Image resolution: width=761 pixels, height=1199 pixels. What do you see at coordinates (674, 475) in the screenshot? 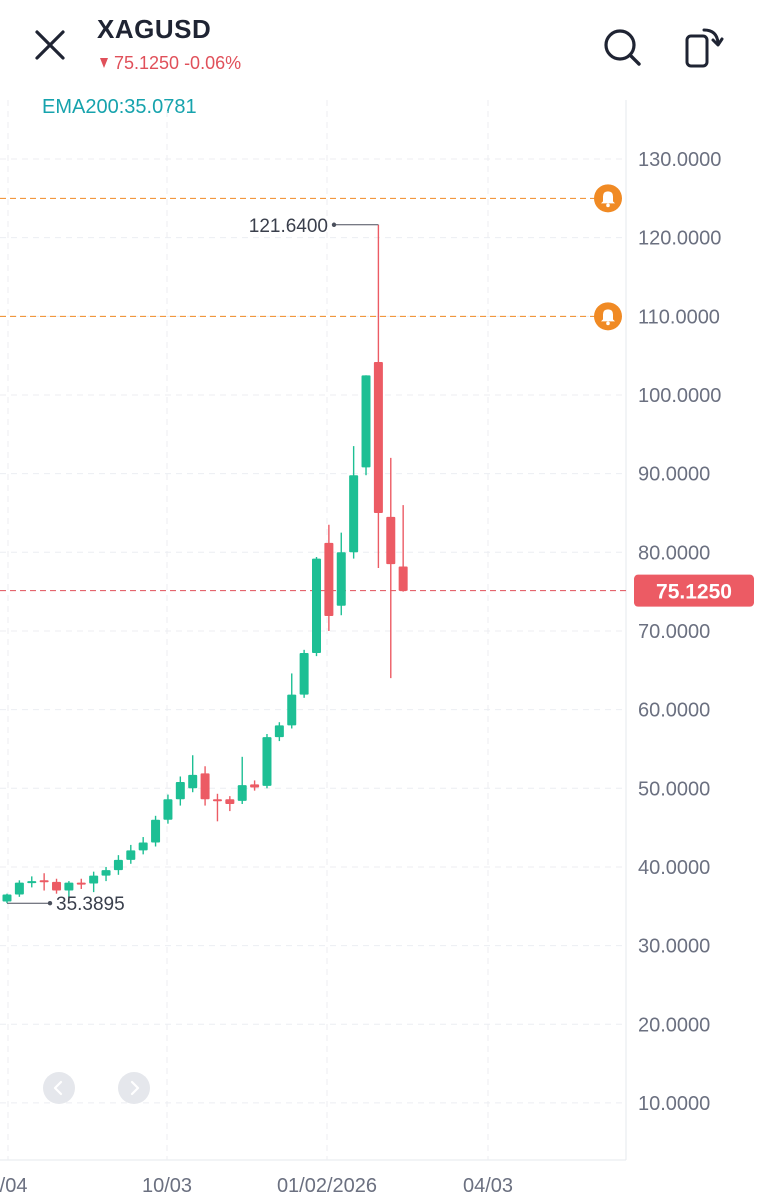
I see `y-tick-label: 90.0000` at bounding box center [674, 475].